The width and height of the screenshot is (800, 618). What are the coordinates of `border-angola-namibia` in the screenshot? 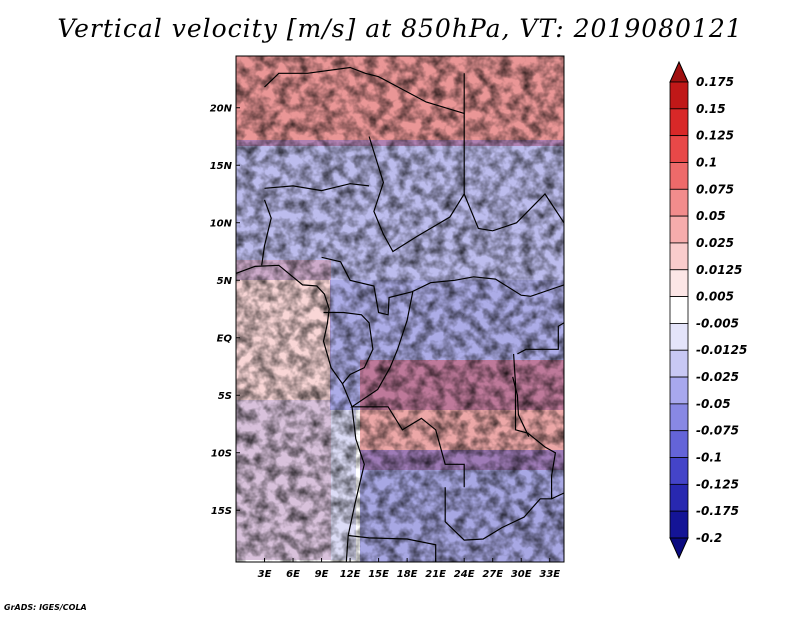 It's located at (392, 548).